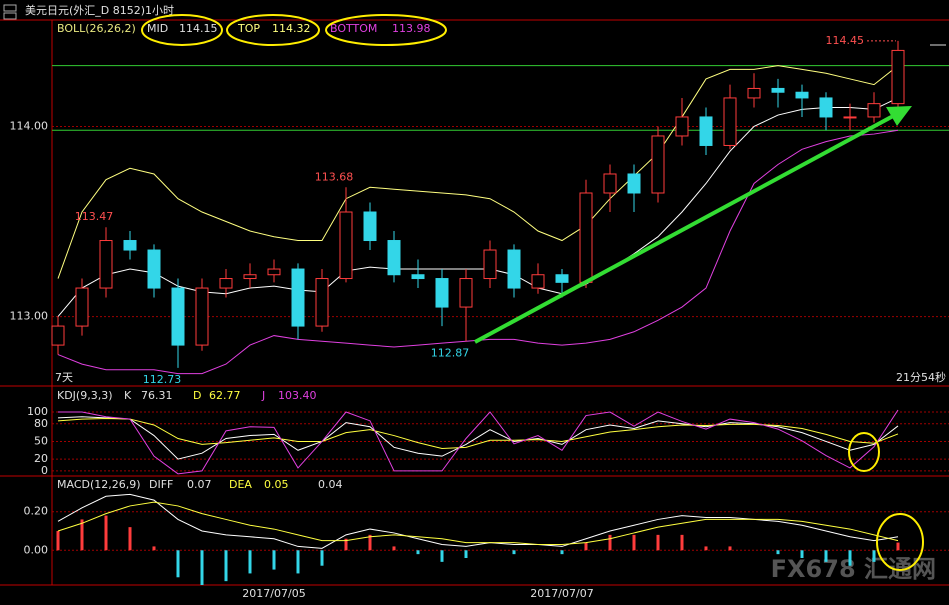 The height and width of the screenshot is (605, 949). I want to click on price-annotation: 113.47, so click(94, 216).